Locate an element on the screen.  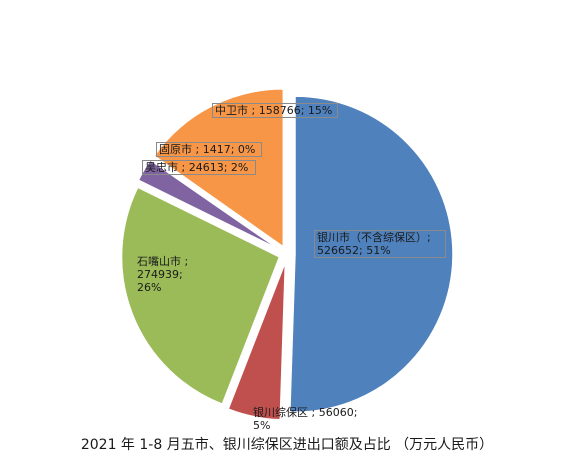
slice-data-label-6: 中卫市 ; 158766; 15% is located at coordinates (275, 110).